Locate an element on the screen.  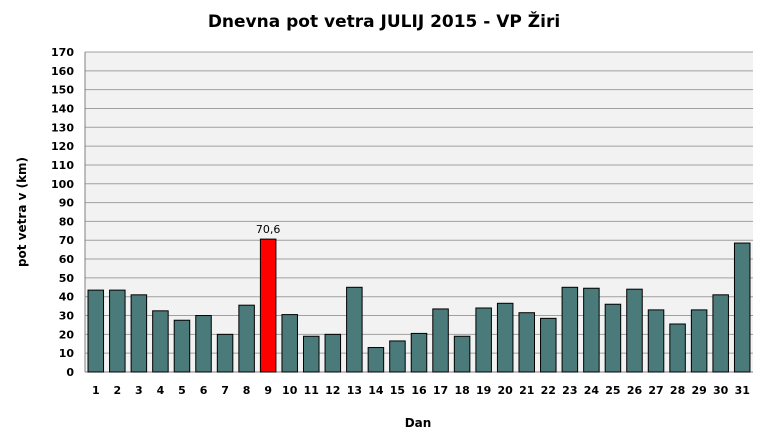
y-tick-label: 20 is located at coordinates (67, 334).